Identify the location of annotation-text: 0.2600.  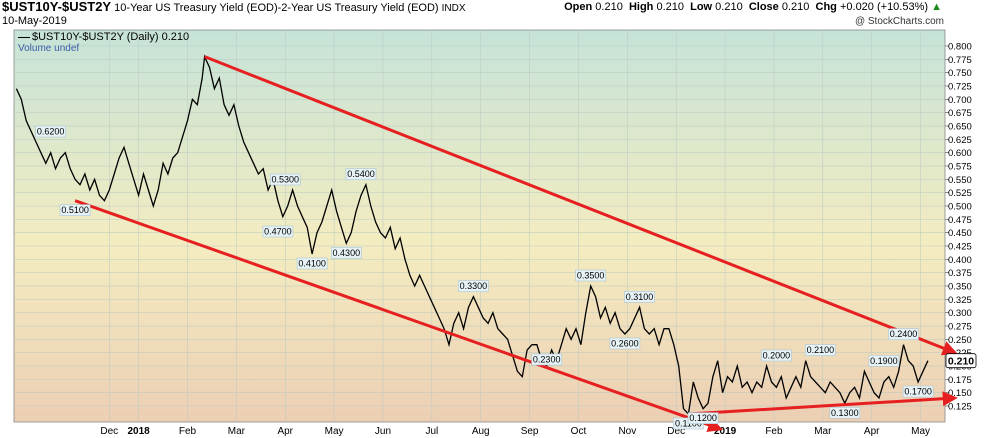
(625, 344).